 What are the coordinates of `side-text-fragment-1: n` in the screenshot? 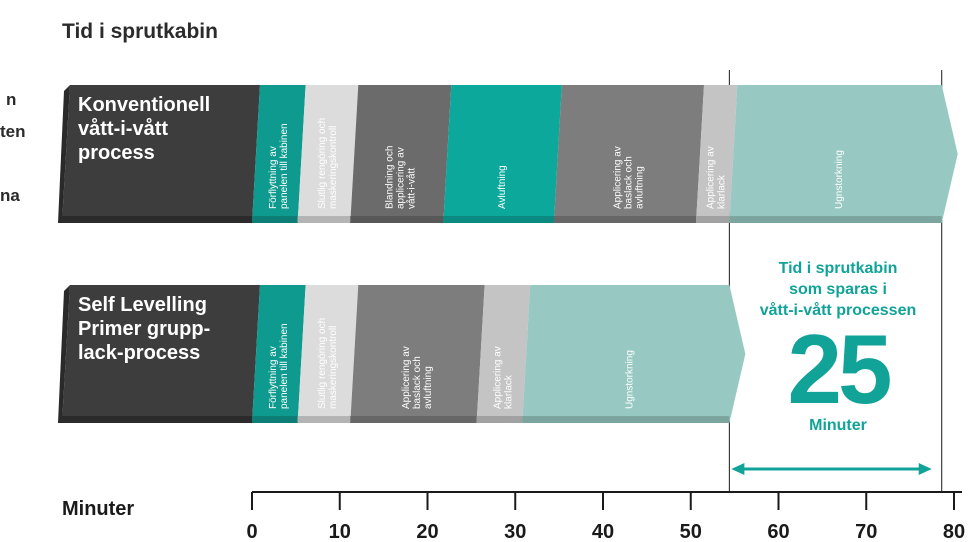 It's located at (11, 99).